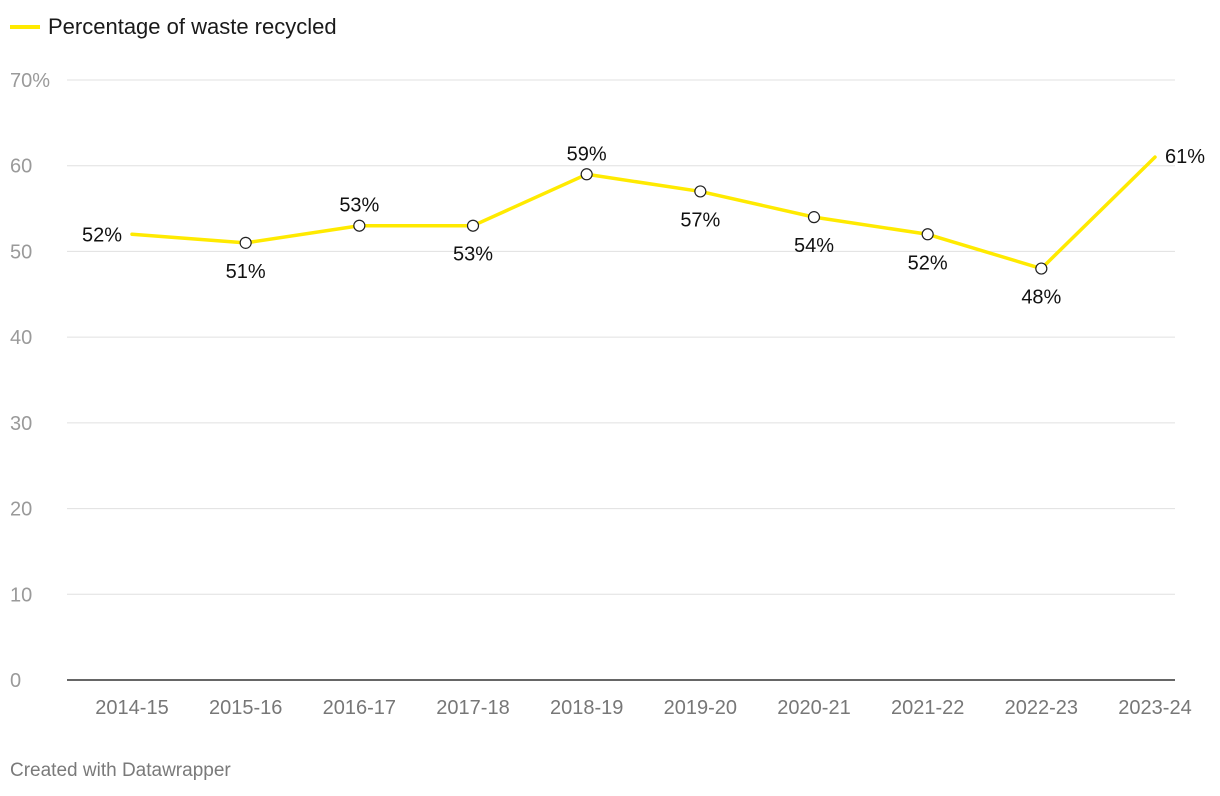 The height and width of the screenshot is (796, 1220). I want to click on series-line, so click(643, 213).